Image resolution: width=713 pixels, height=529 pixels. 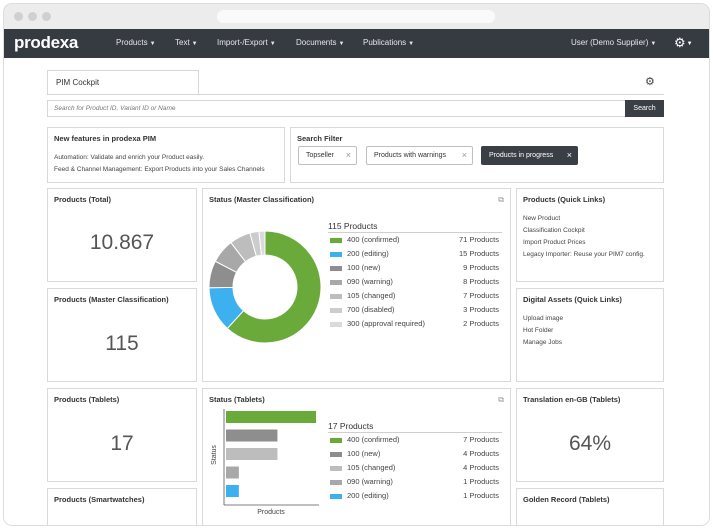 What do you see at coordinates (370, 481) in the screenshot?
I see `legend-label: 090 (warning)` at bounding box center [370, 481].